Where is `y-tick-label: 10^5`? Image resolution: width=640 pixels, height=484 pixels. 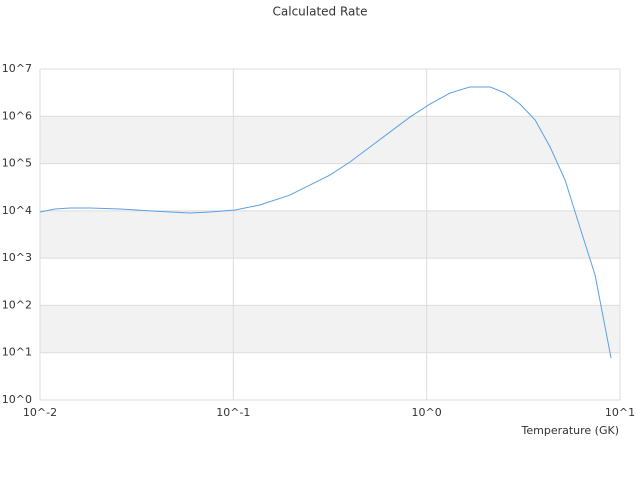
y-tick-label: 10^5 is located at coordinates (17, 163).